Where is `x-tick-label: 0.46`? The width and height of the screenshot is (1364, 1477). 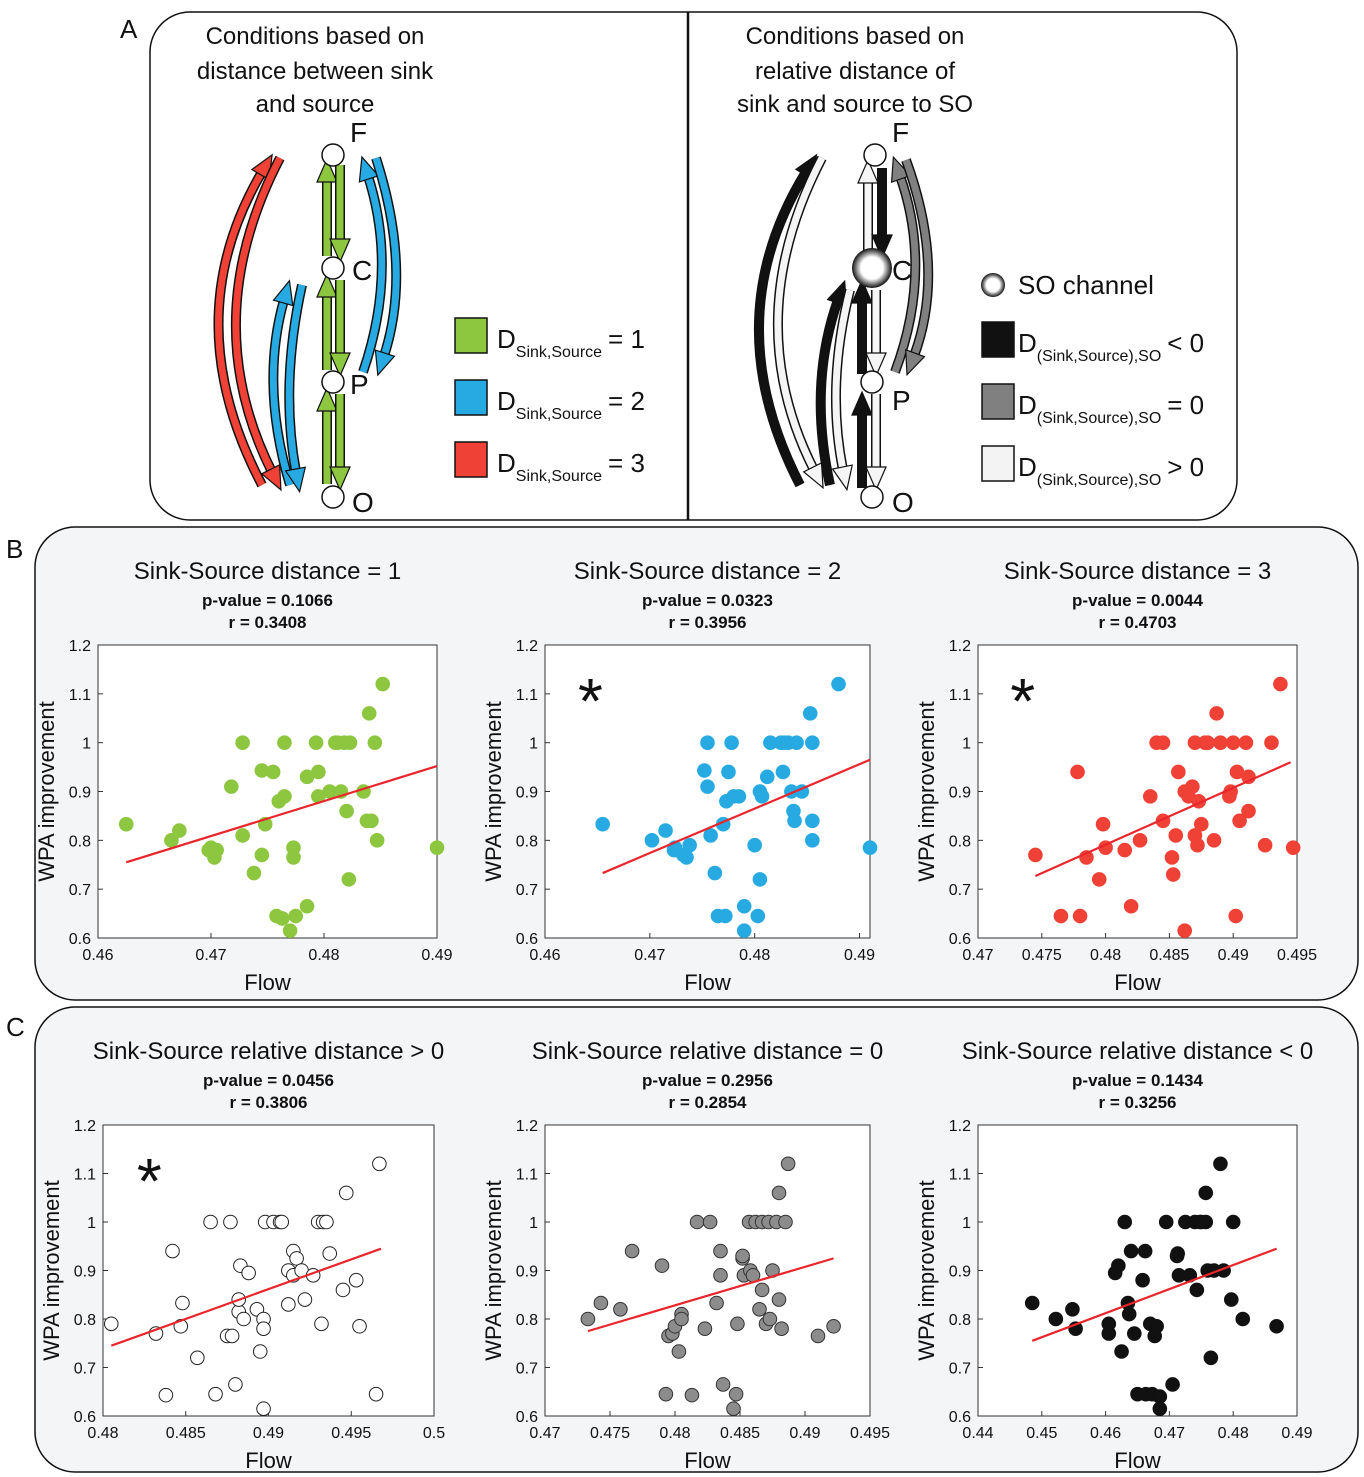 x-tick-label: 0.46 is located at coordinates (544, 955).